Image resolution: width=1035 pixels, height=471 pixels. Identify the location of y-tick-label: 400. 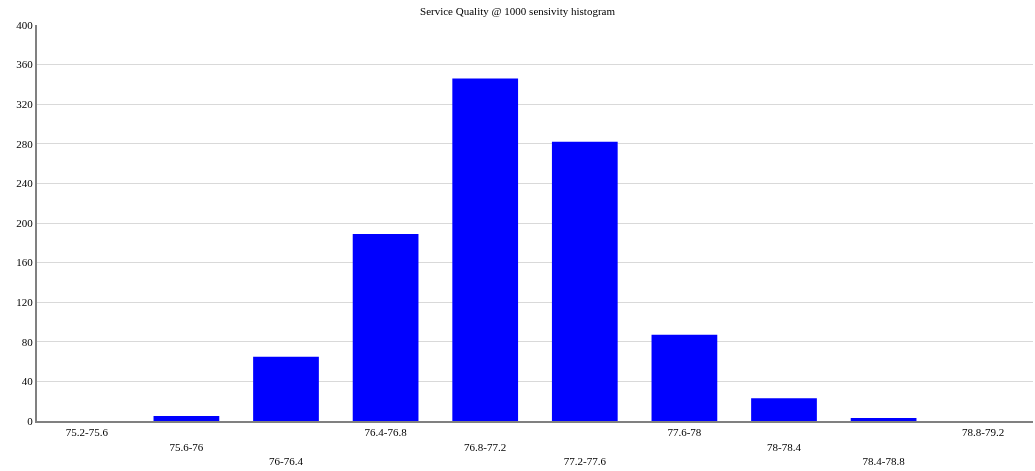
(25, 24).